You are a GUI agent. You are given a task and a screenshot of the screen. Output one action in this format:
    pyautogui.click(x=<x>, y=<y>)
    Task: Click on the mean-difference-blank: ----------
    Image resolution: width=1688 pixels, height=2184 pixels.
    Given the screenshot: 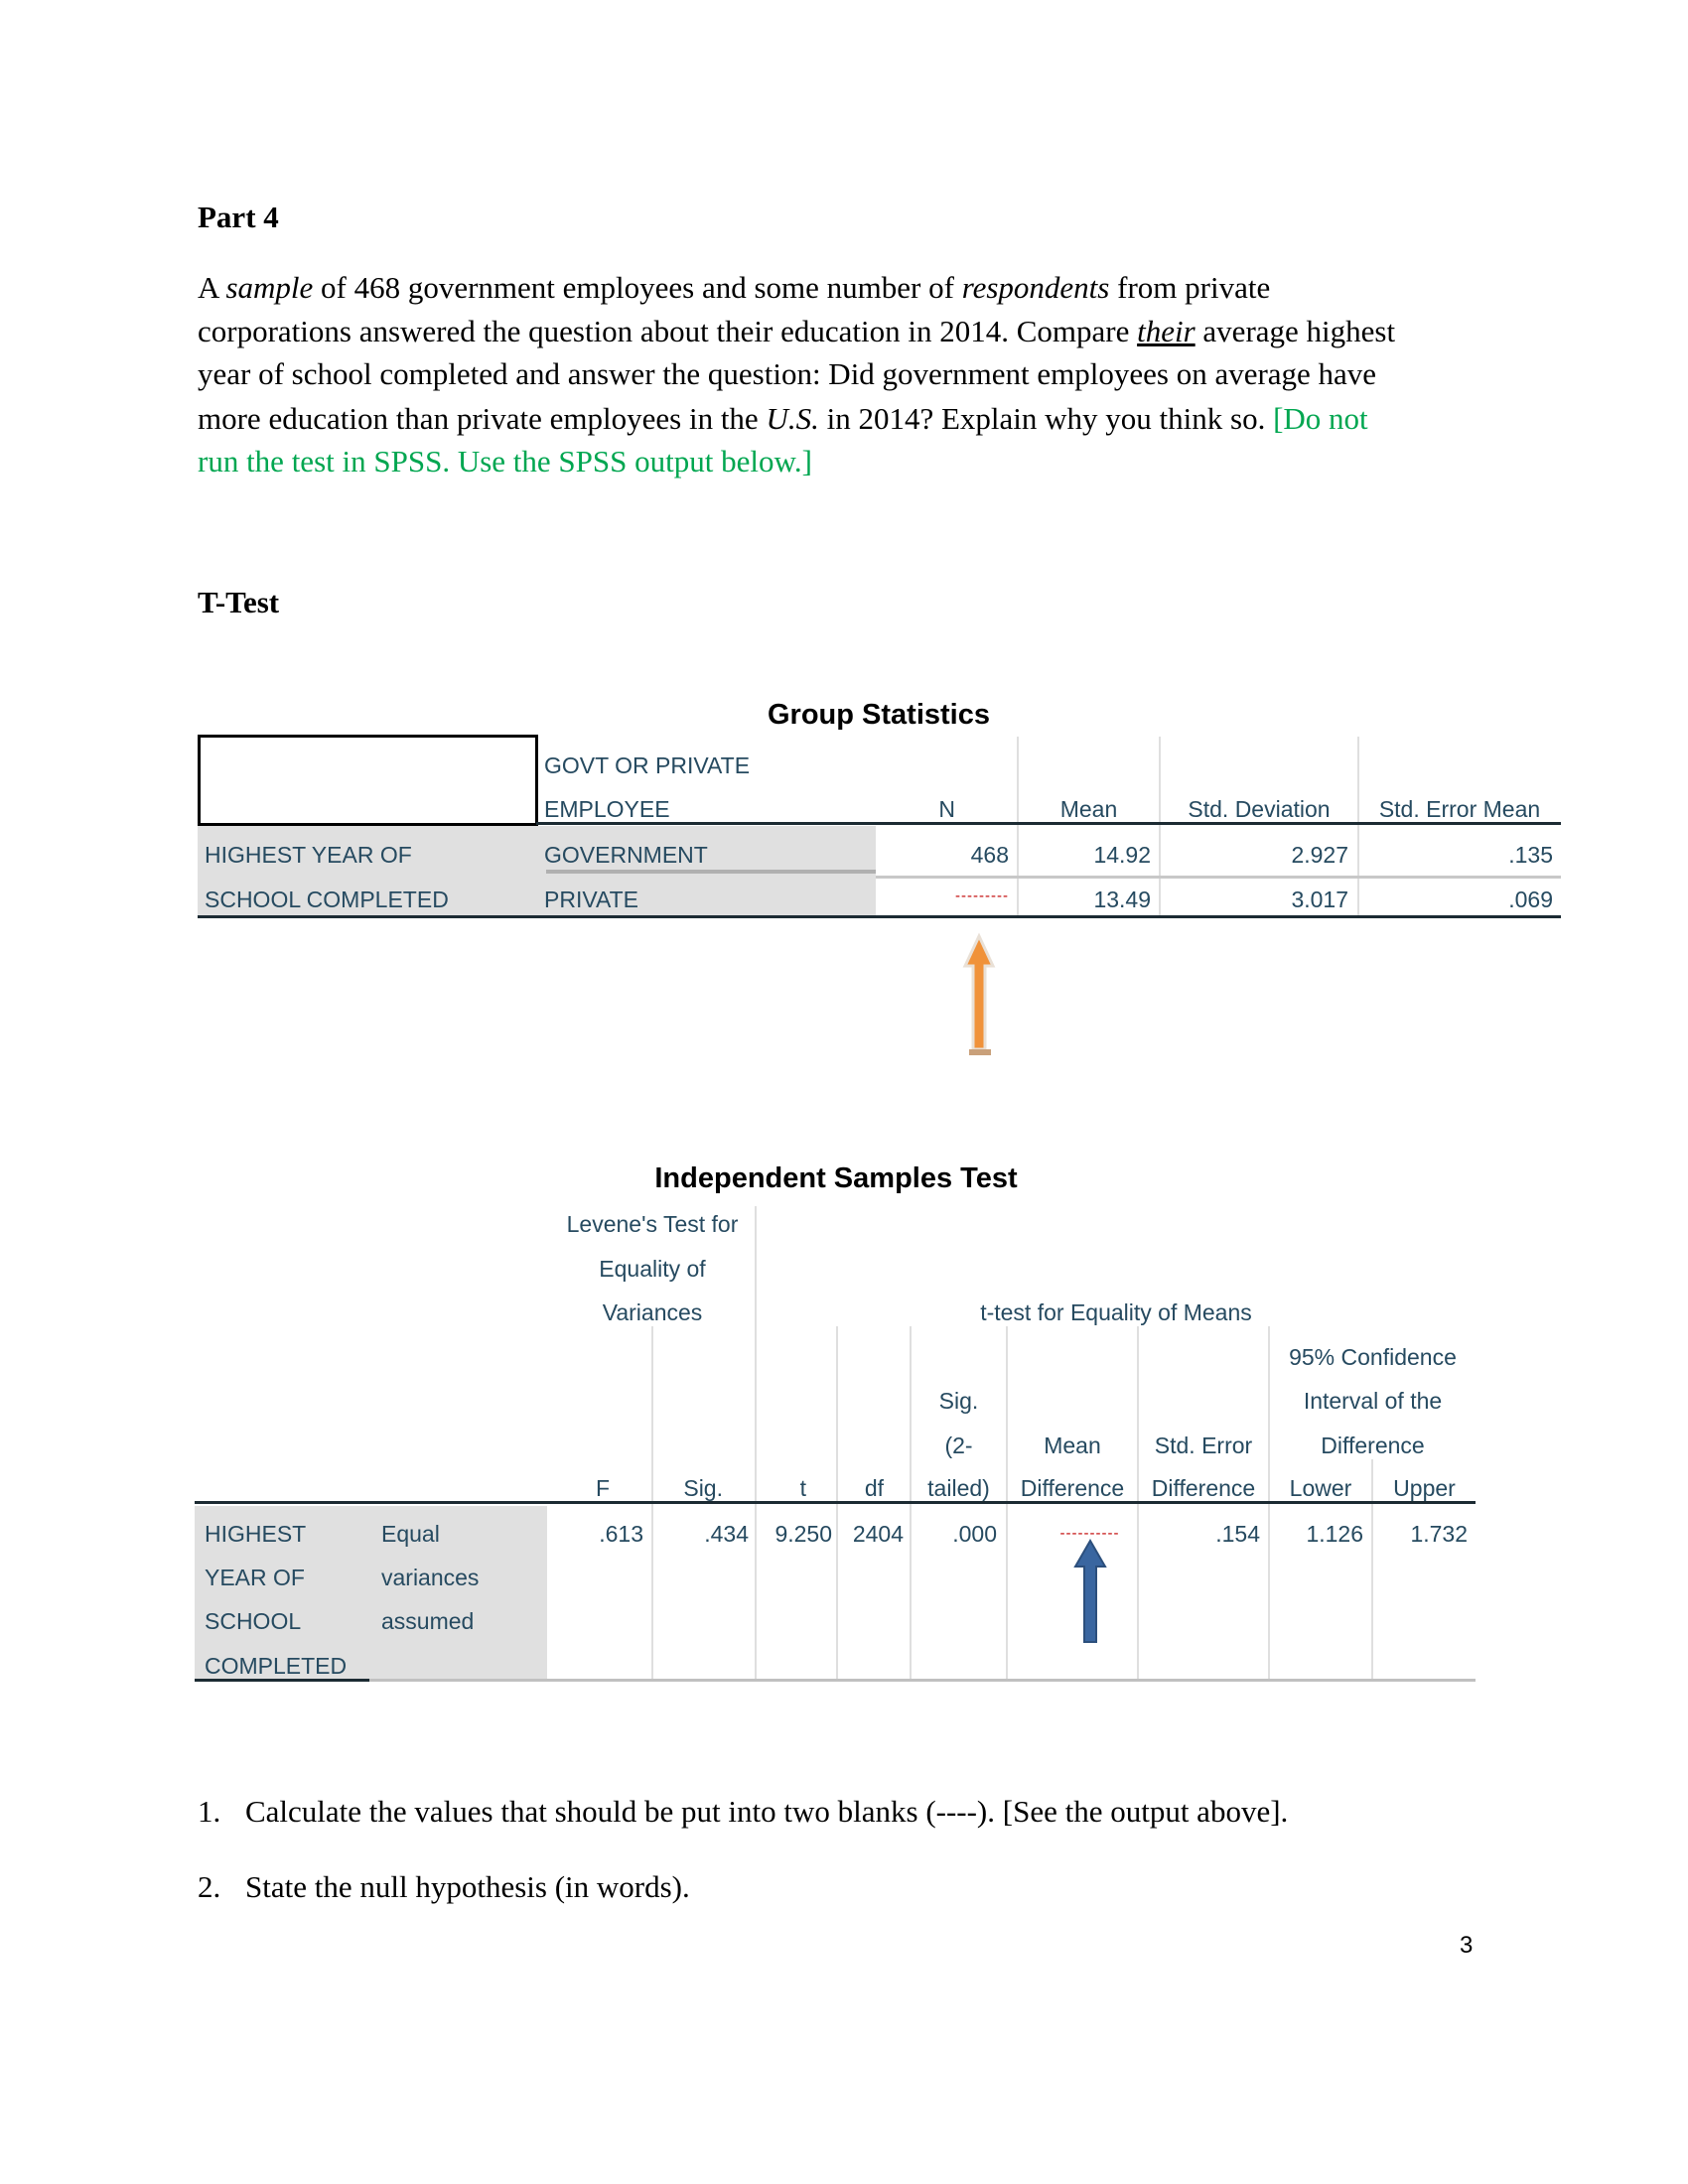 What is the action you would take?
    pyautogui.click(x=1089, y=1533)
    